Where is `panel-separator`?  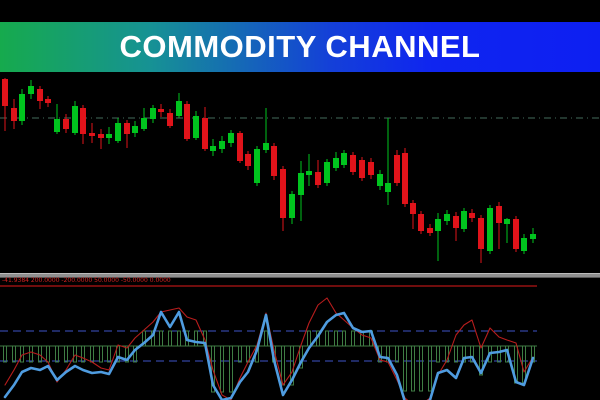 panel-separator is located at coordinates (300, 275).